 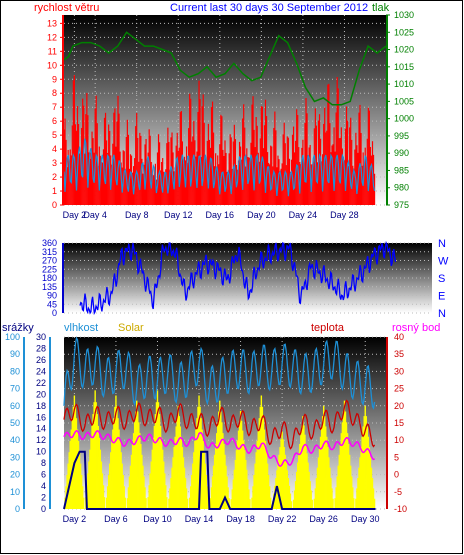 I want to click on y-tick-label: 28, so click(x=41, y=348).